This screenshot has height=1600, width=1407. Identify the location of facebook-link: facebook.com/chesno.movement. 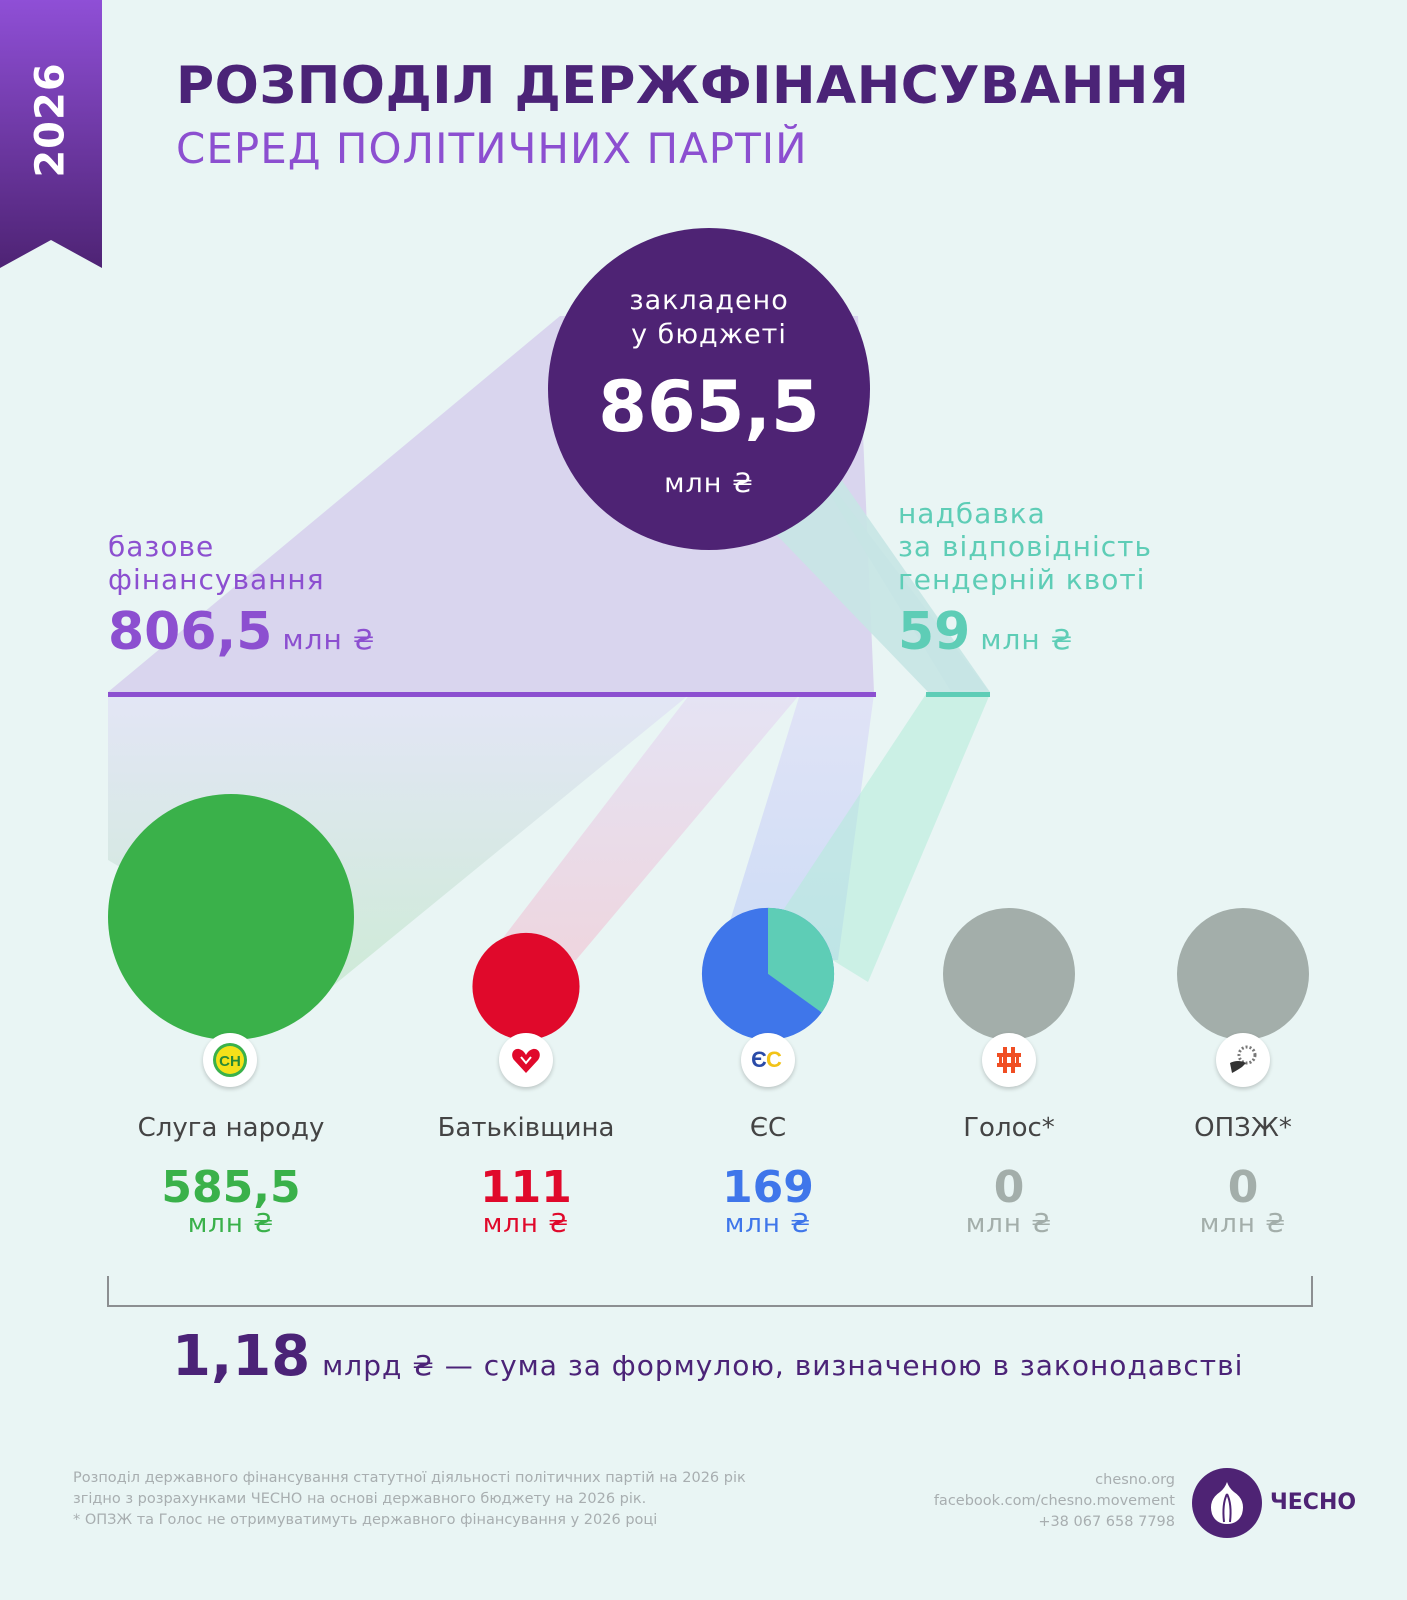
(1054, 1501).